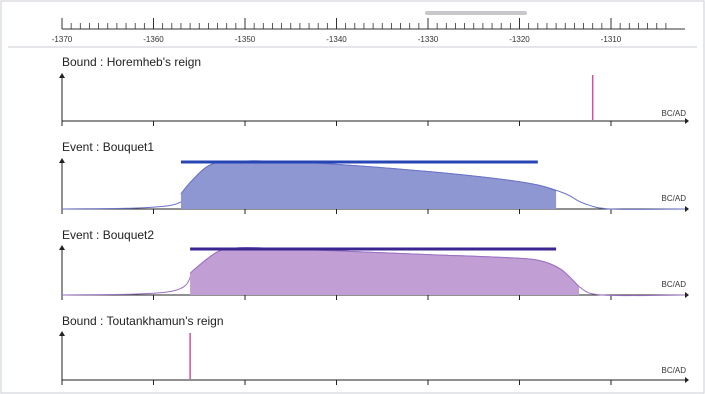  I want to click on panel-title: Event : Bouquet1, so click(108, 147).